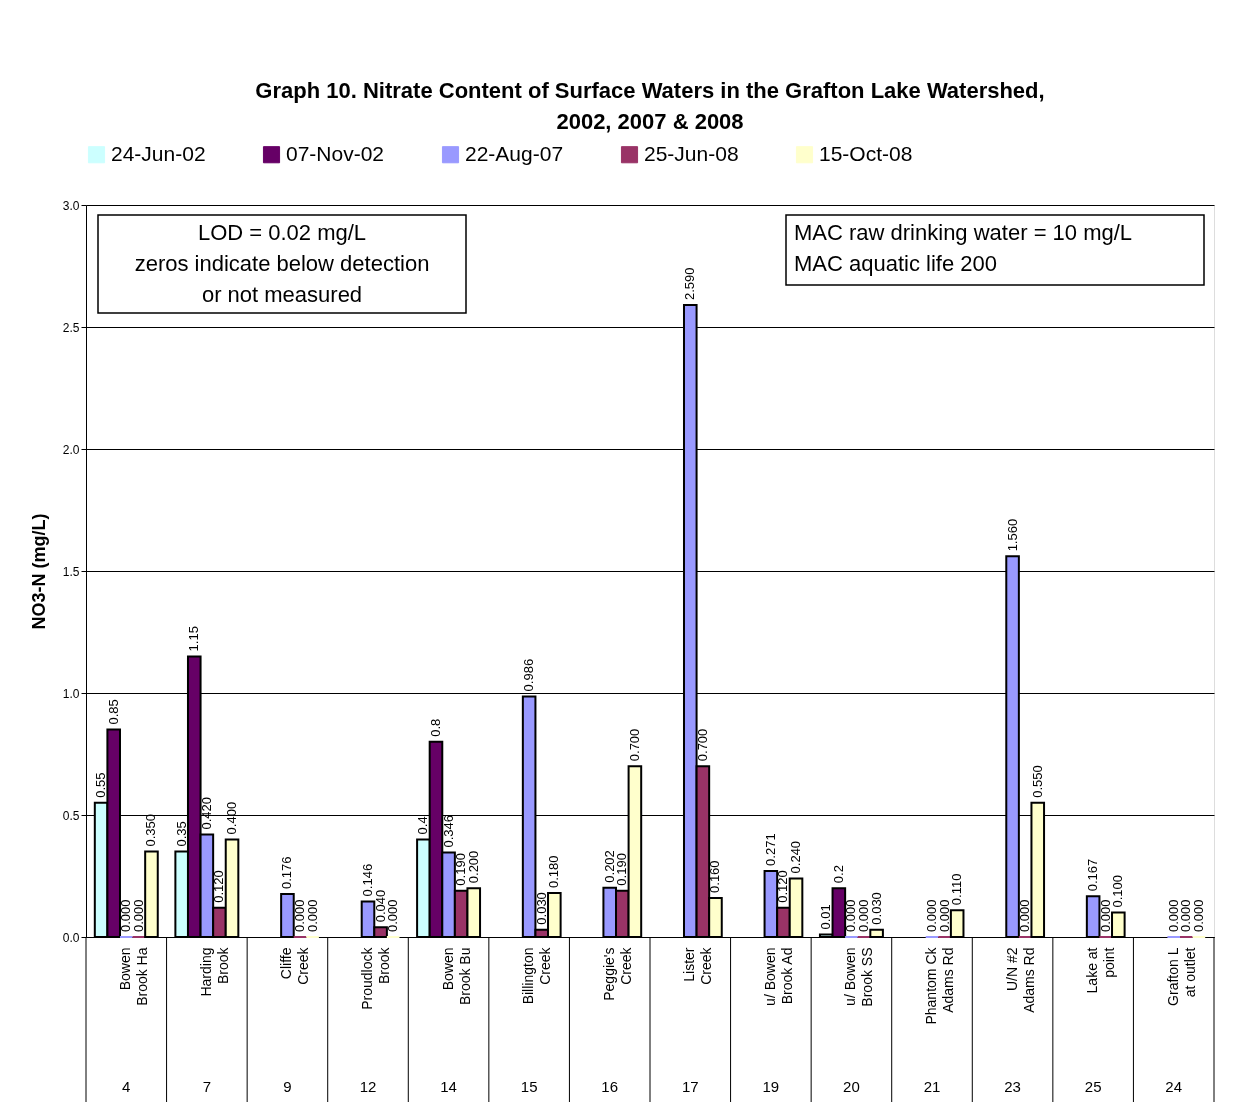  What do you see at coordinates (537, 975) in the screenshot?
I see `x-tick-label: Billington Creek` at bounding box center [537, 975].